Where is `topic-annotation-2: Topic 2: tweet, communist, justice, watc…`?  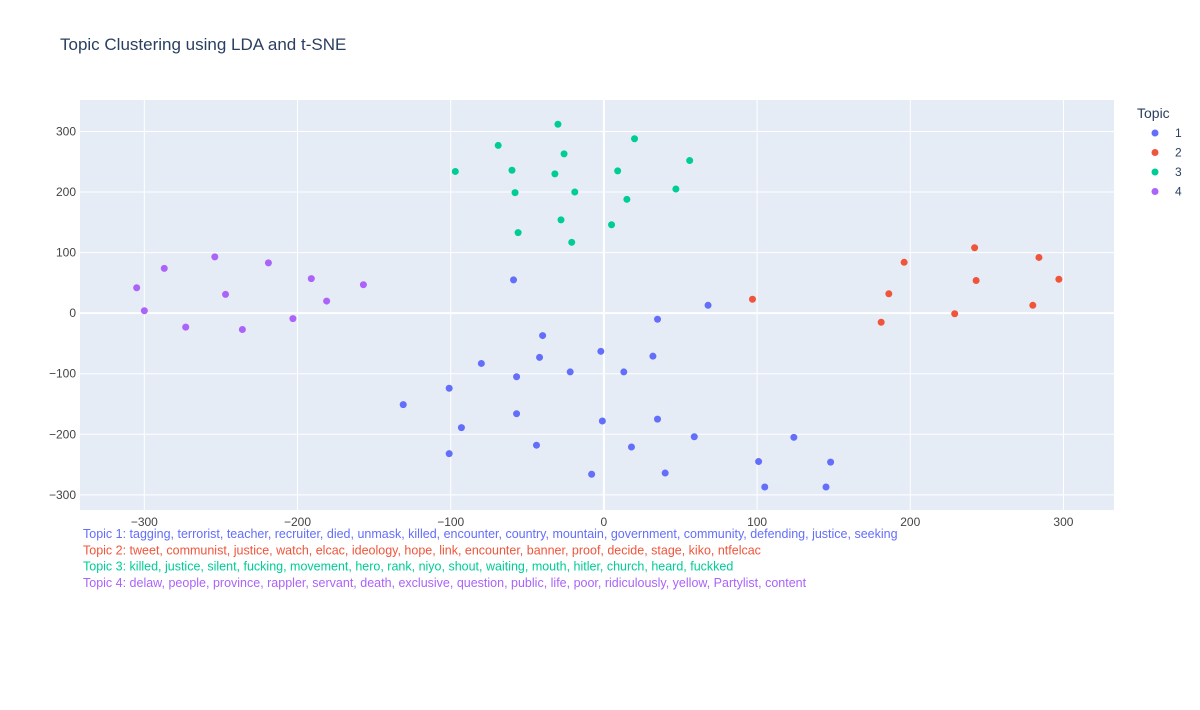
topic-annotation-2: Topic 2: tweet, communist, justice, watc… is located at coordinates (422, 550).